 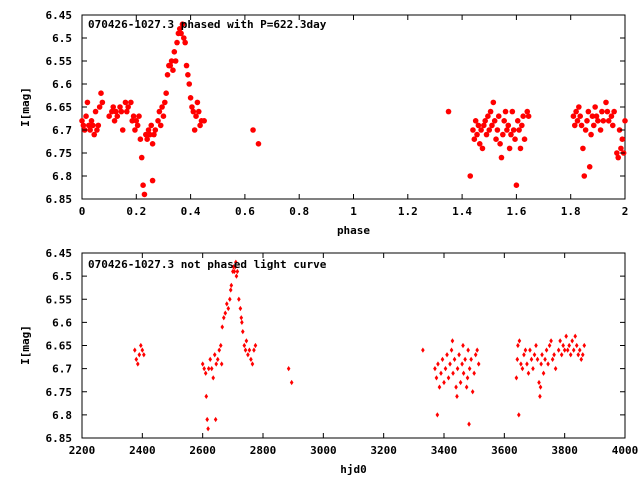 I want to click on y-tick-label: 6.75, so click(x=59, y=153).